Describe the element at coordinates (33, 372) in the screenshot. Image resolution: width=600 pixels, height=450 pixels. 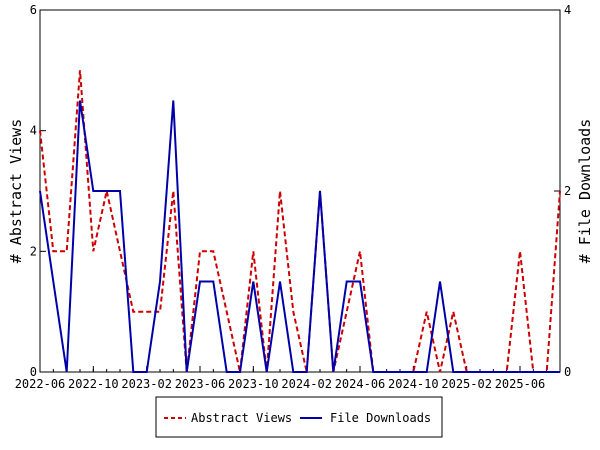
I see `y-left-tick-label: 0` at that location.